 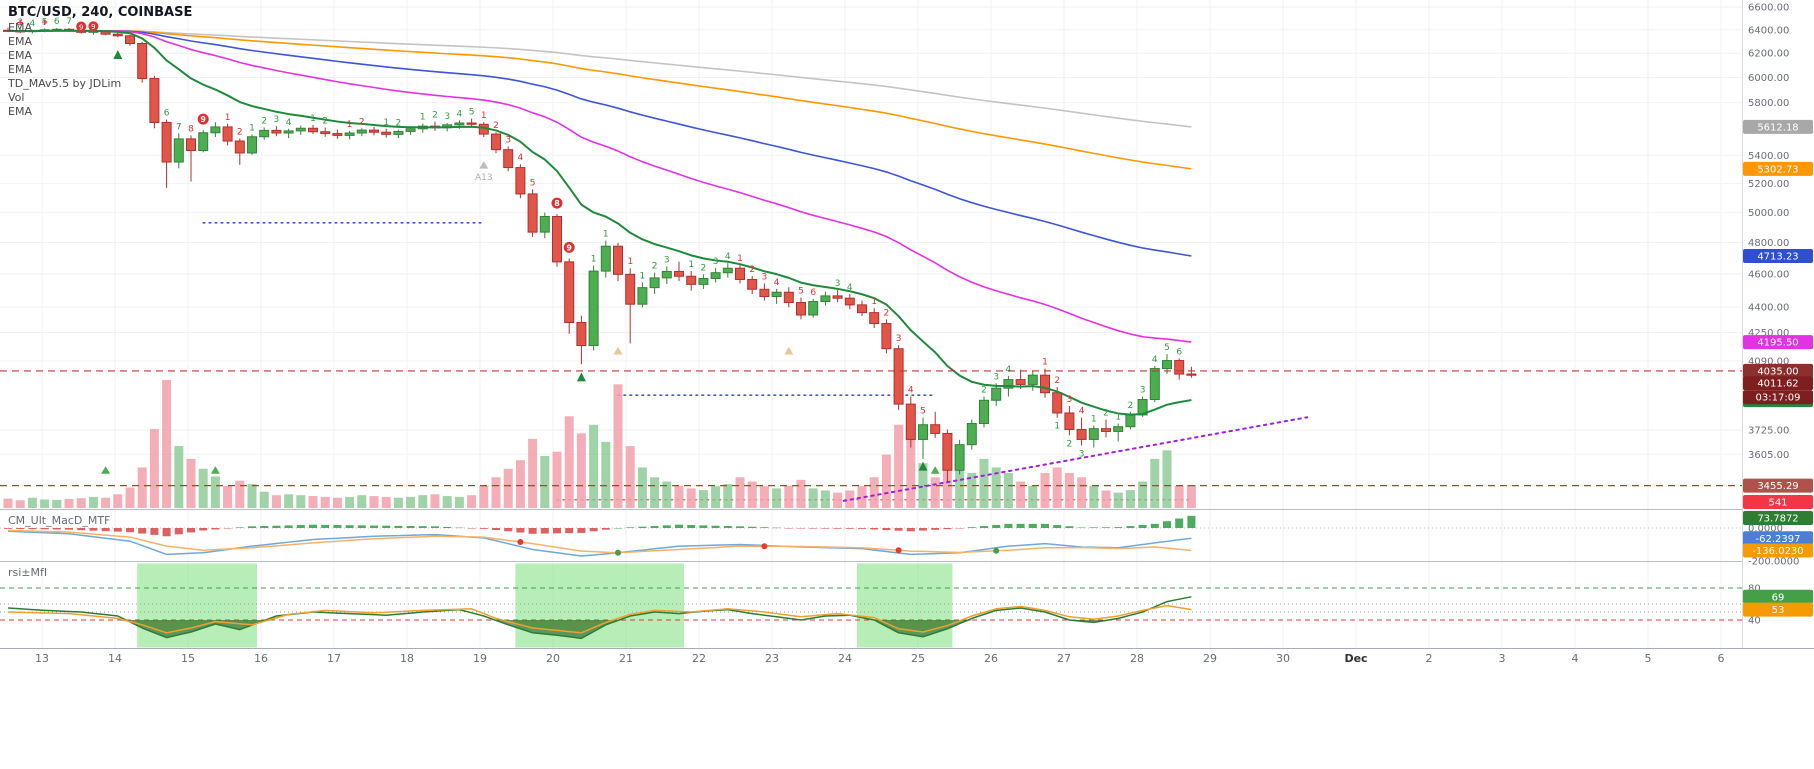 What do you see at coordinates (20, 111) in the screenshot?
I see `legend-item-ema-5: EMA` at bounding box center [20, 111].